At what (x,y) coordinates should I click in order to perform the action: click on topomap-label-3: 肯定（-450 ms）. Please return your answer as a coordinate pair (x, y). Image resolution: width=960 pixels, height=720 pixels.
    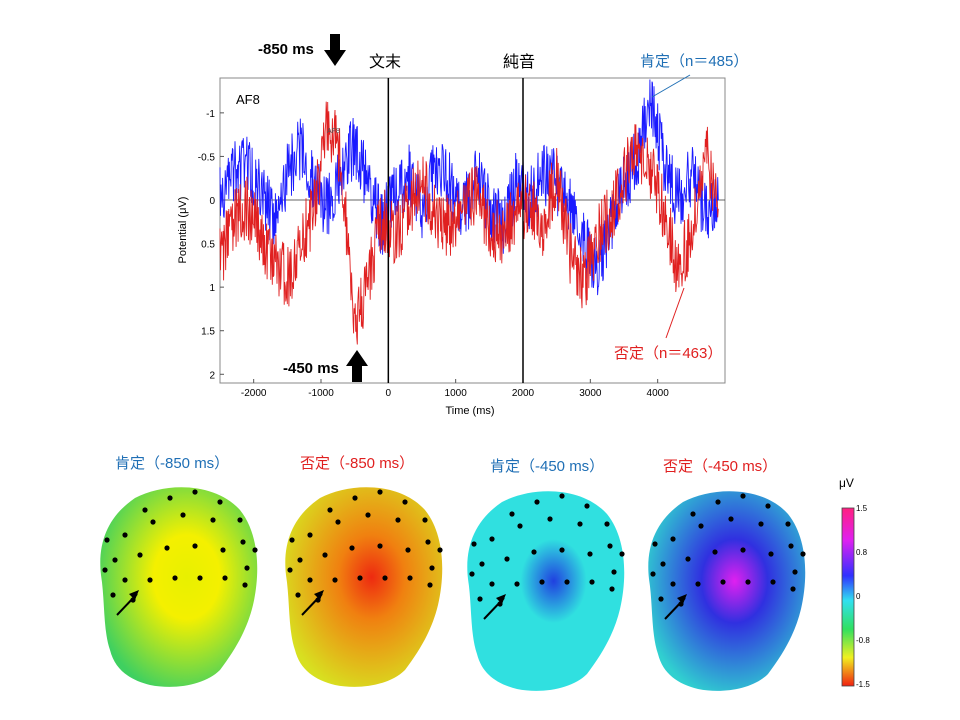
    Looking at the image, I should click on (547, 466).